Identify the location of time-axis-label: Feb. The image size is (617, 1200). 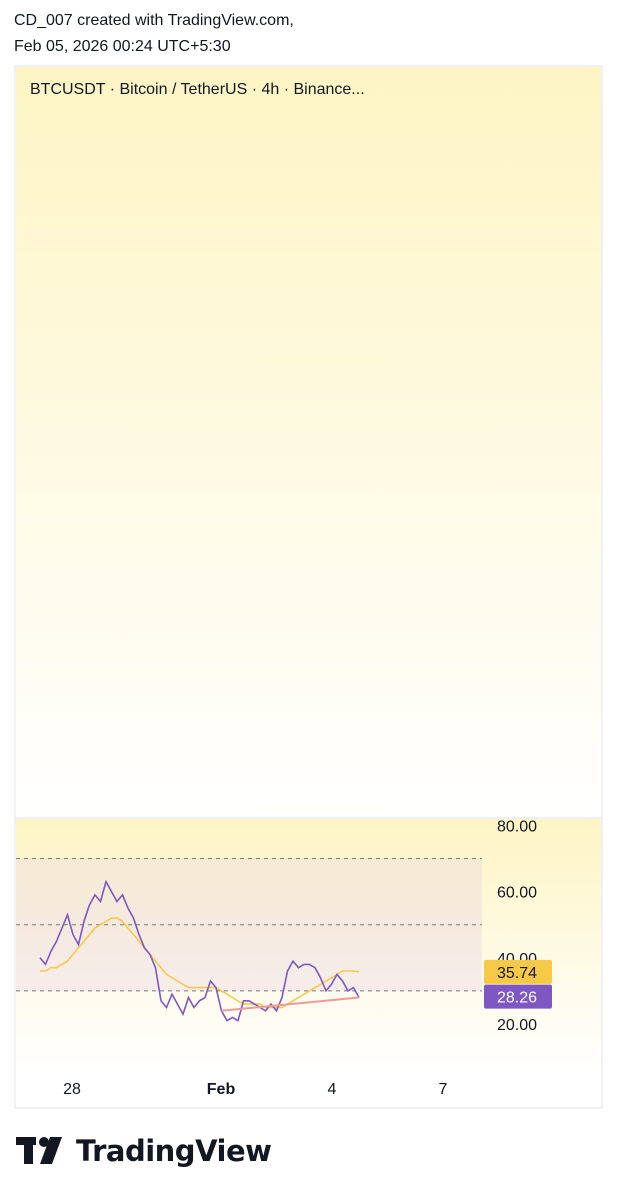
(221, 1089).